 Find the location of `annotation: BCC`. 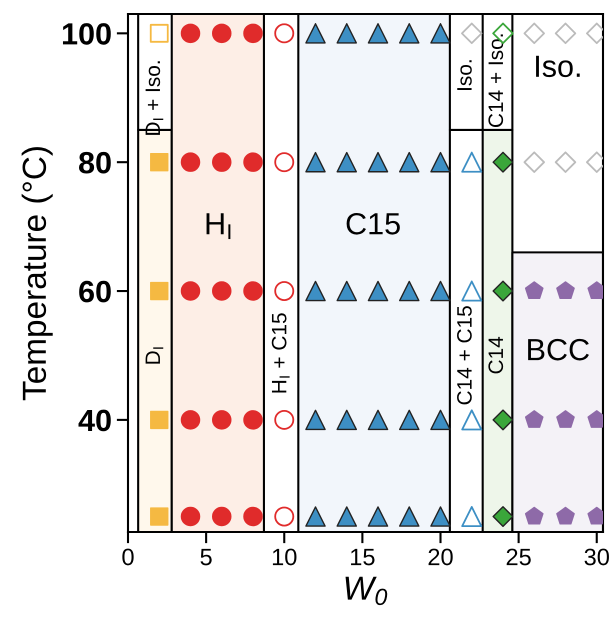

annotation: BCC is located at coordinates (558, 349).